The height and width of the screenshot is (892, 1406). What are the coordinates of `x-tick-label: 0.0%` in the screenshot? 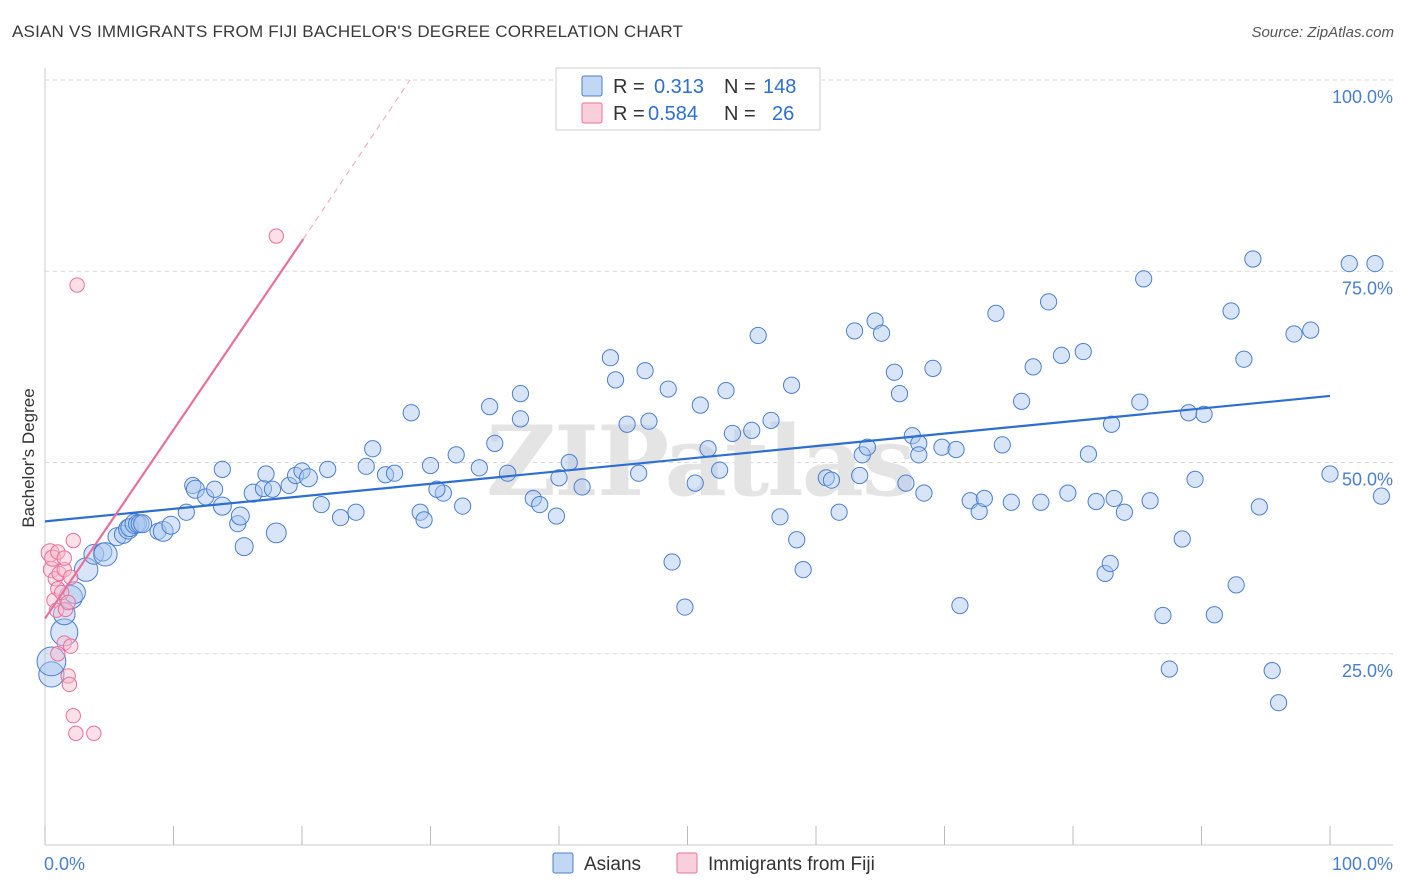 It's located at (64, 864).